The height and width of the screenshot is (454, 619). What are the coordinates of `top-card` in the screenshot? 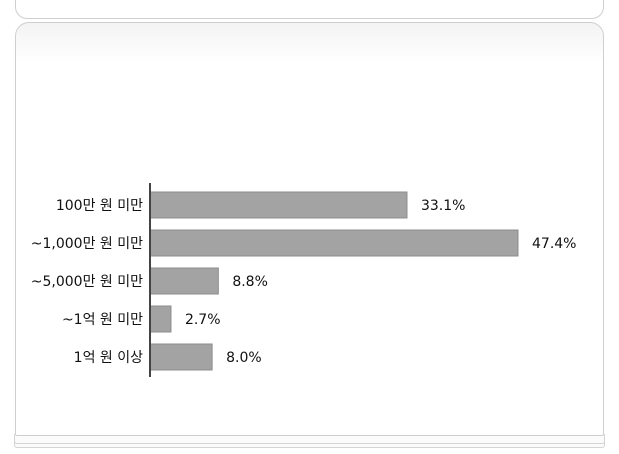 It's located at (309, 9).